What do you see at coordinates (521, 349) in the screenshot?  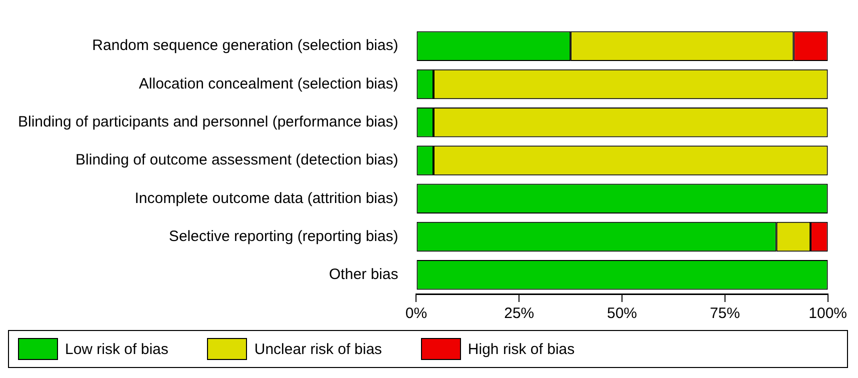 I see `legend-label: High risk of bias` at bounding box center [521, 349].